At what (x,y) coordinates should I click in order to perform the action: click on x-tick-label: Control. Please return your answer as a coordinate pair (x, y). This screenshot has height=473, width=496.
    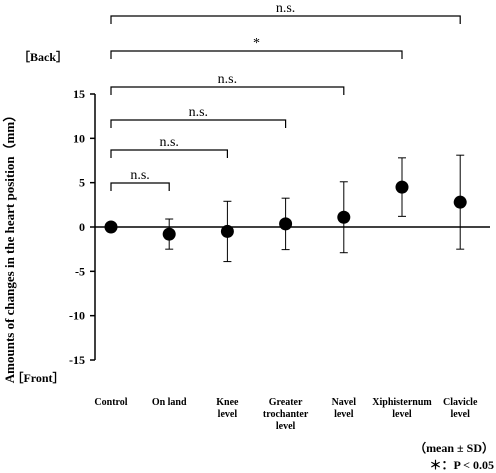
    Looking at the image, I should click on (110, 402).